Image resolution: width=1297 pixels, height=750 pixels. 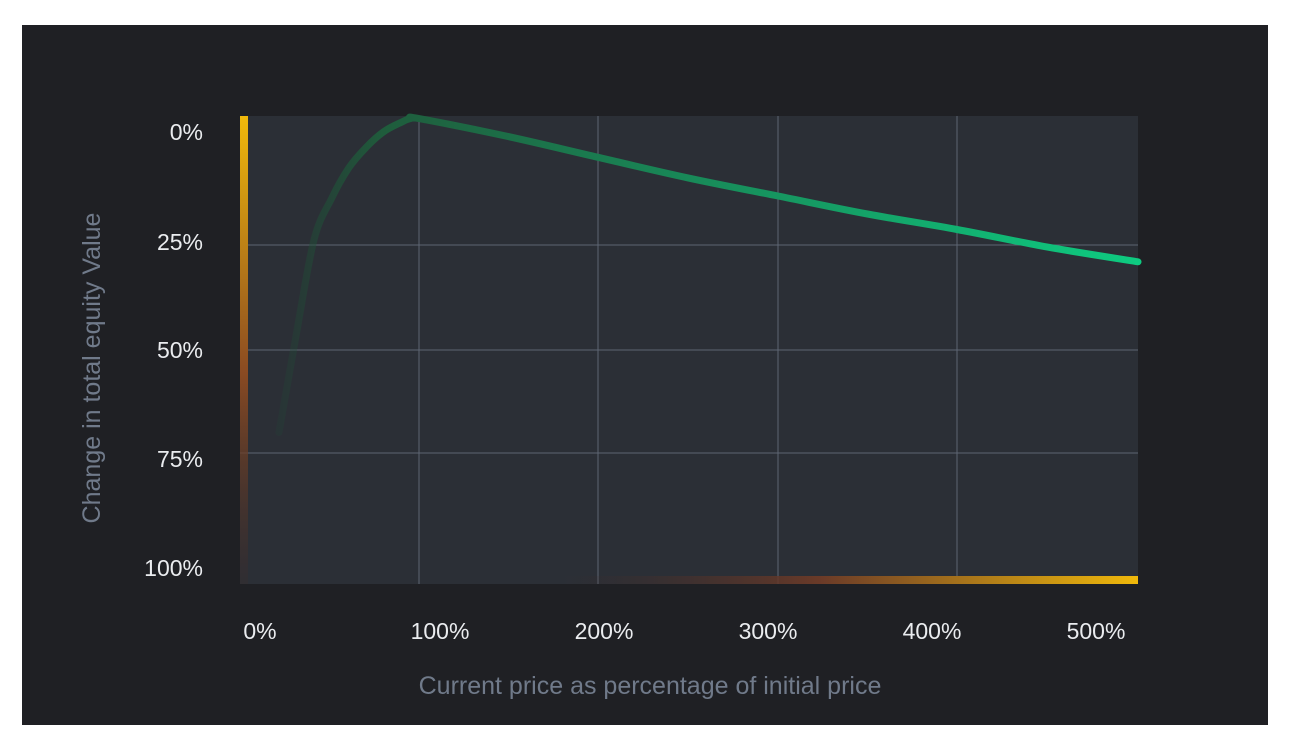 I want to click on x-axis-ticks: 0% 100% 200% 300% 400% 500%, so click(x=684, y=631).